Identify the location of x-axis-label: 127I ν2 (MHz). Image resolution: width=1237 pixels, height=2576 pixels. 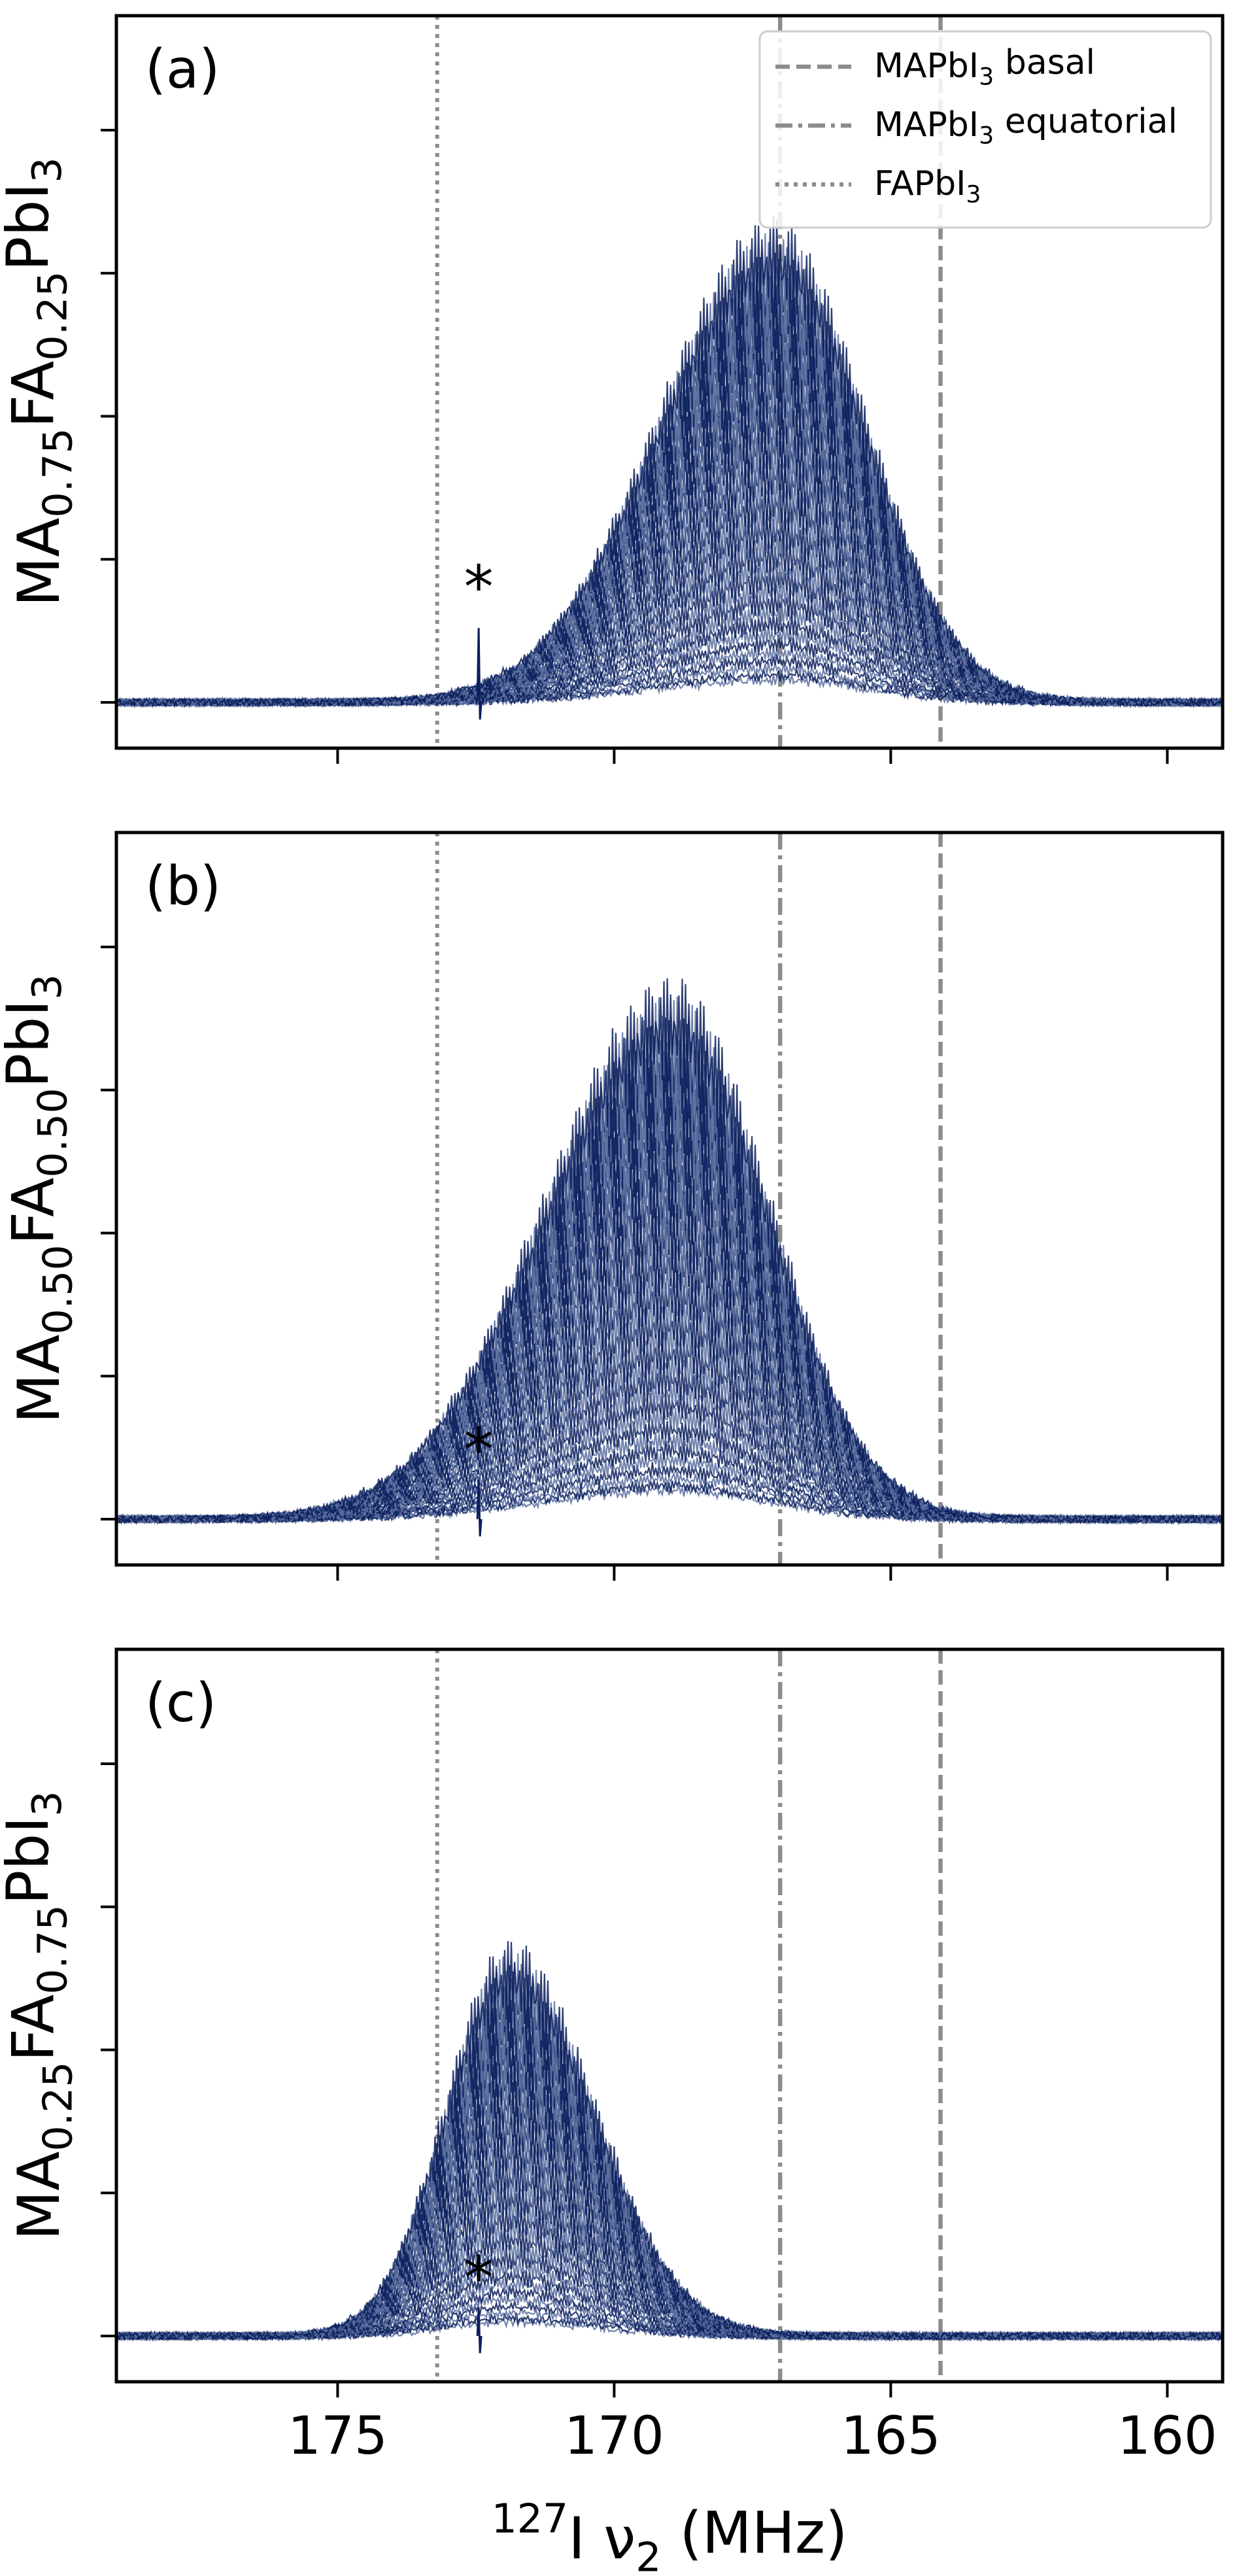
(670, 2536).